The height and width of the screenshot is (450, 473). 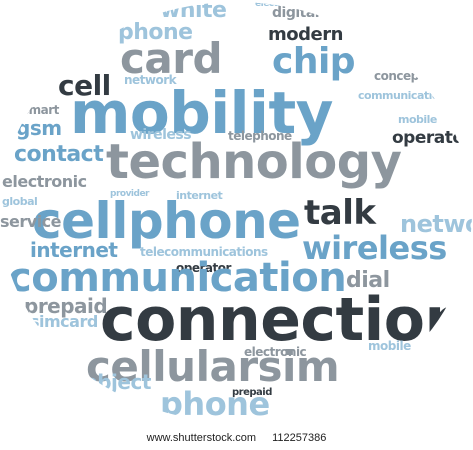 What do you see at coordinates (66, 306) in the screenshot?
I see `word-prepaid: prepaid` at bounding box center [66, 306].